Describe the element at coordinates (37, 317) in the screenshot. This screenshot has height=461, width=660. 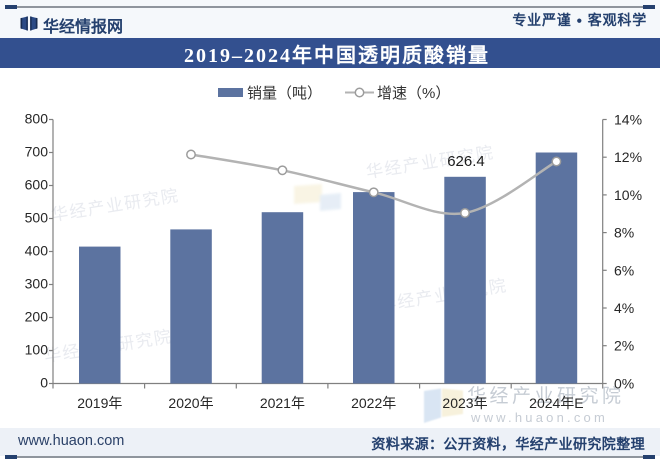
I see `svg-text: 200` at that location.